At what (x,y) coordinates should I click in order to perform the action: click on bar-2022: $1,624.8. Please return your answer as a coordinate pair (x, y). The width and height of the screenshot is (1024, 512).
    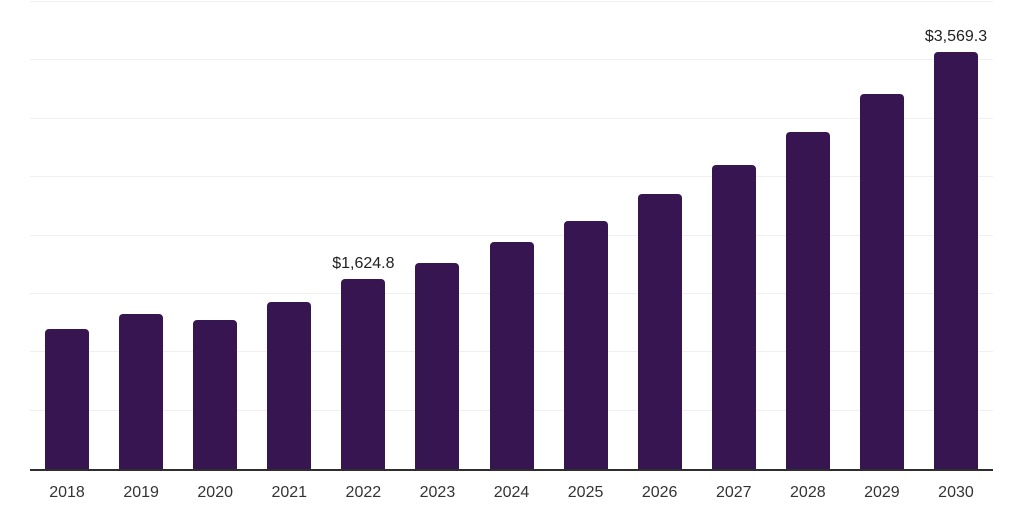
    Looking at the image, I should click on (363, 362).